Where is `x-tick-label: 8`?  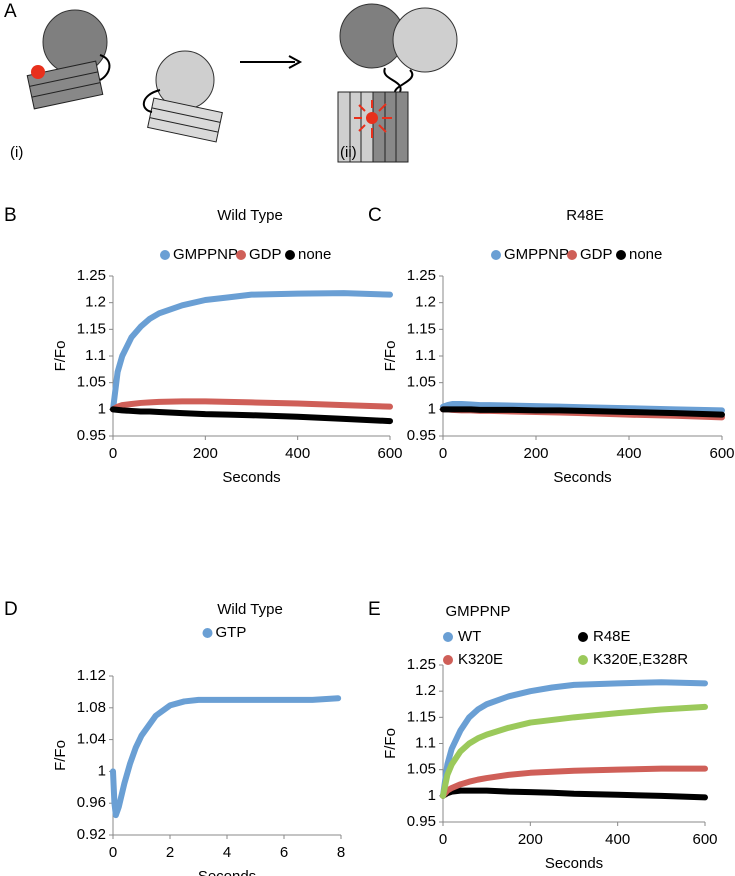
x-tick-label: 8 is located at coordinates (341, 852).